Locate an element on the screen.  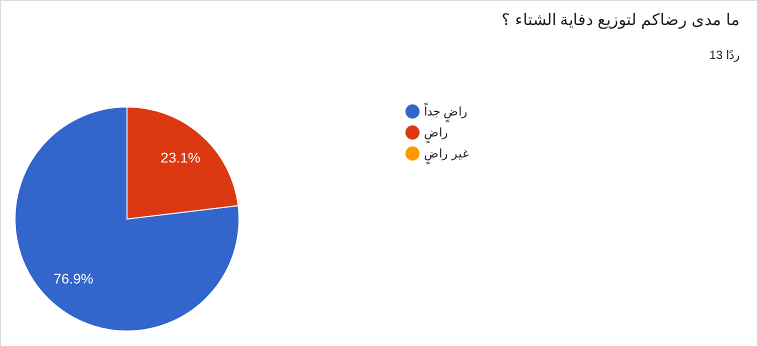
legend-label: راضٍ جداً is located at coordinates (446, 112).